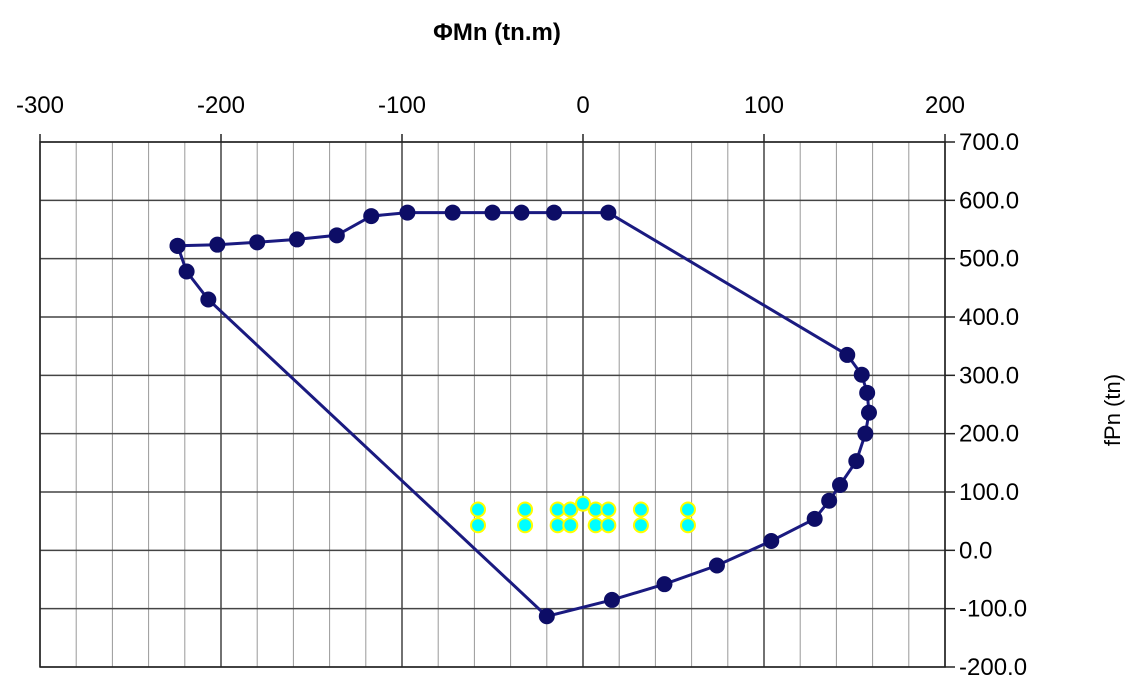  What do you see at coordinates (989, 434) in the screenshot?
I see `y-tick-label: 200.0` at bounding box center [989, 434].